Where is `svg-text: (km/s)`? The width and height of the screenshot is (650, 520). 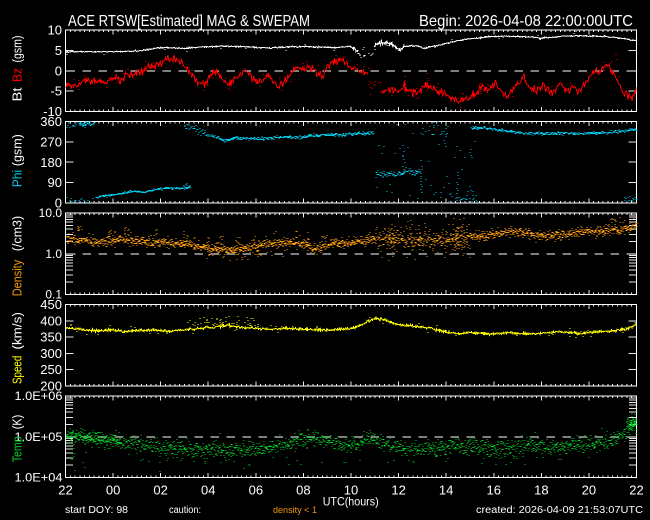
svg-text: (km/s) is located at coordinates (18, 330).